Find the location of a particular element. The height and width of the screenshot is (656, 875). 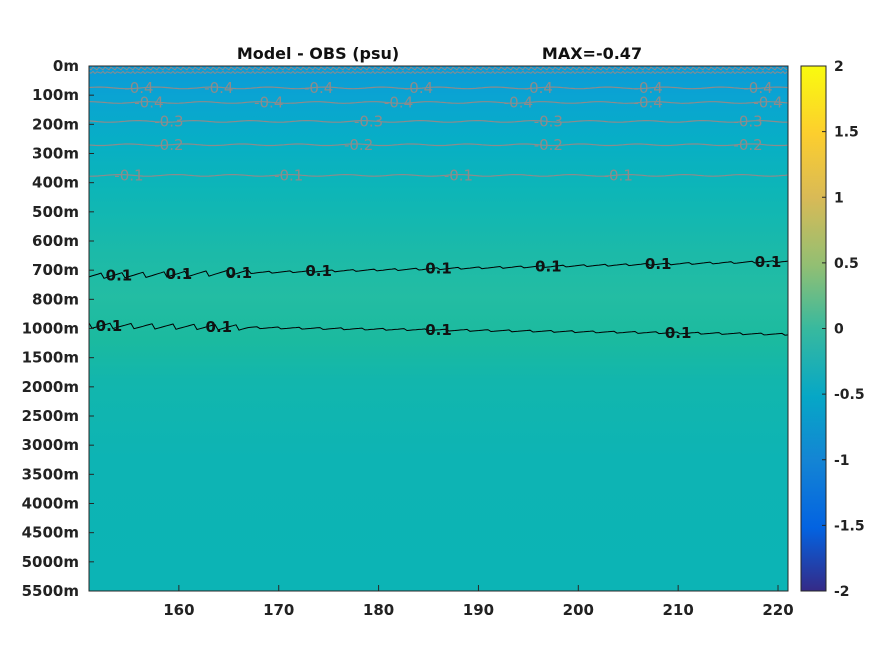

colorbar-tick-label: 0 is located at coordinates (839, 330).